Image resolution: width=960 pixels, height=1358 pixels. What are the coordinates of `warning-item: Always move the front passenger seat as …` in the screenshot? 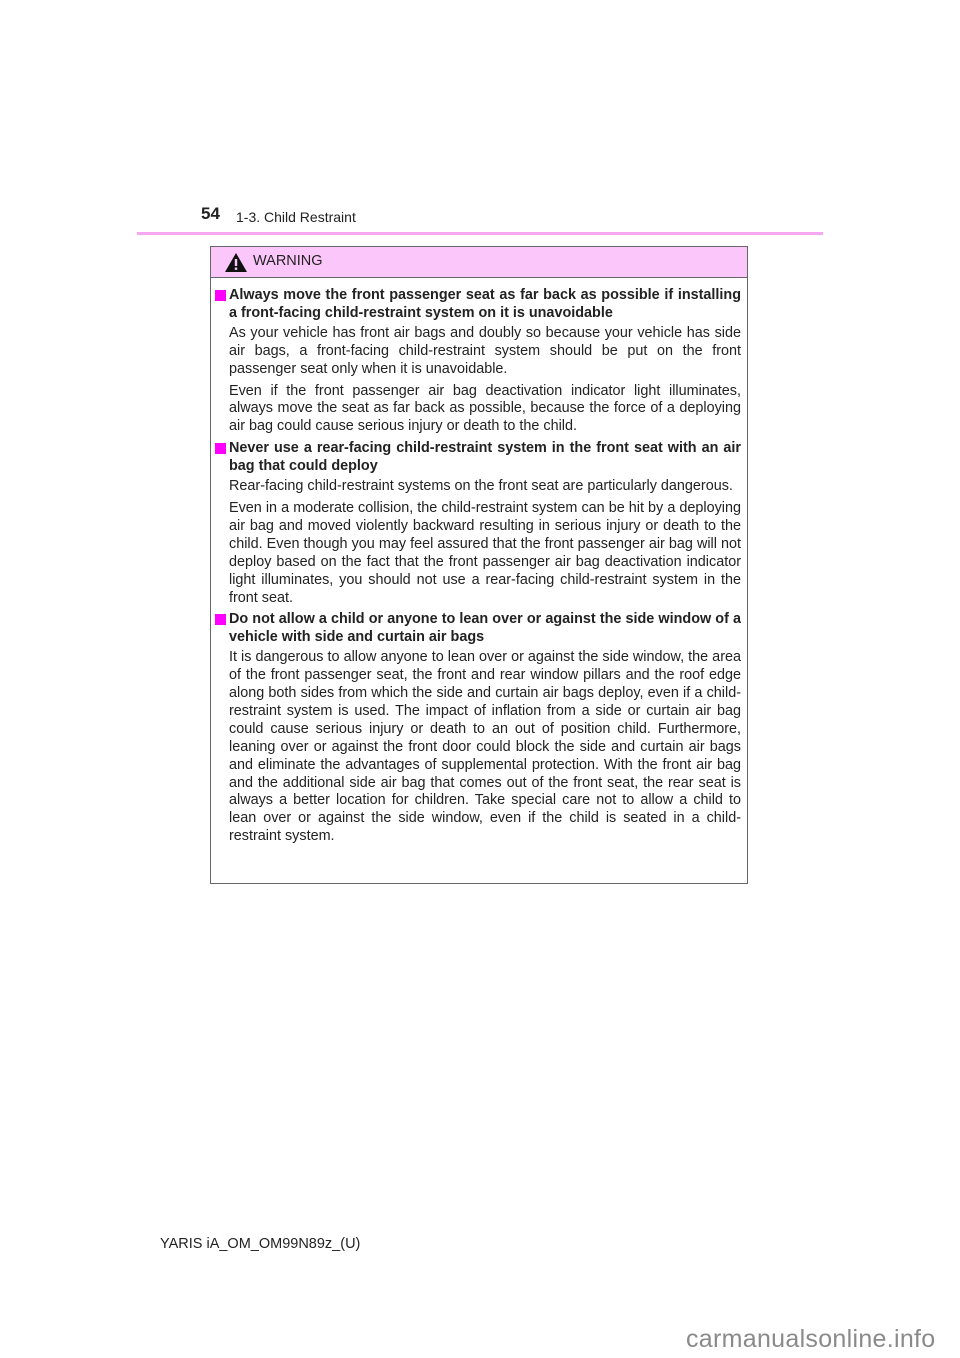 It's located at (478, 361).